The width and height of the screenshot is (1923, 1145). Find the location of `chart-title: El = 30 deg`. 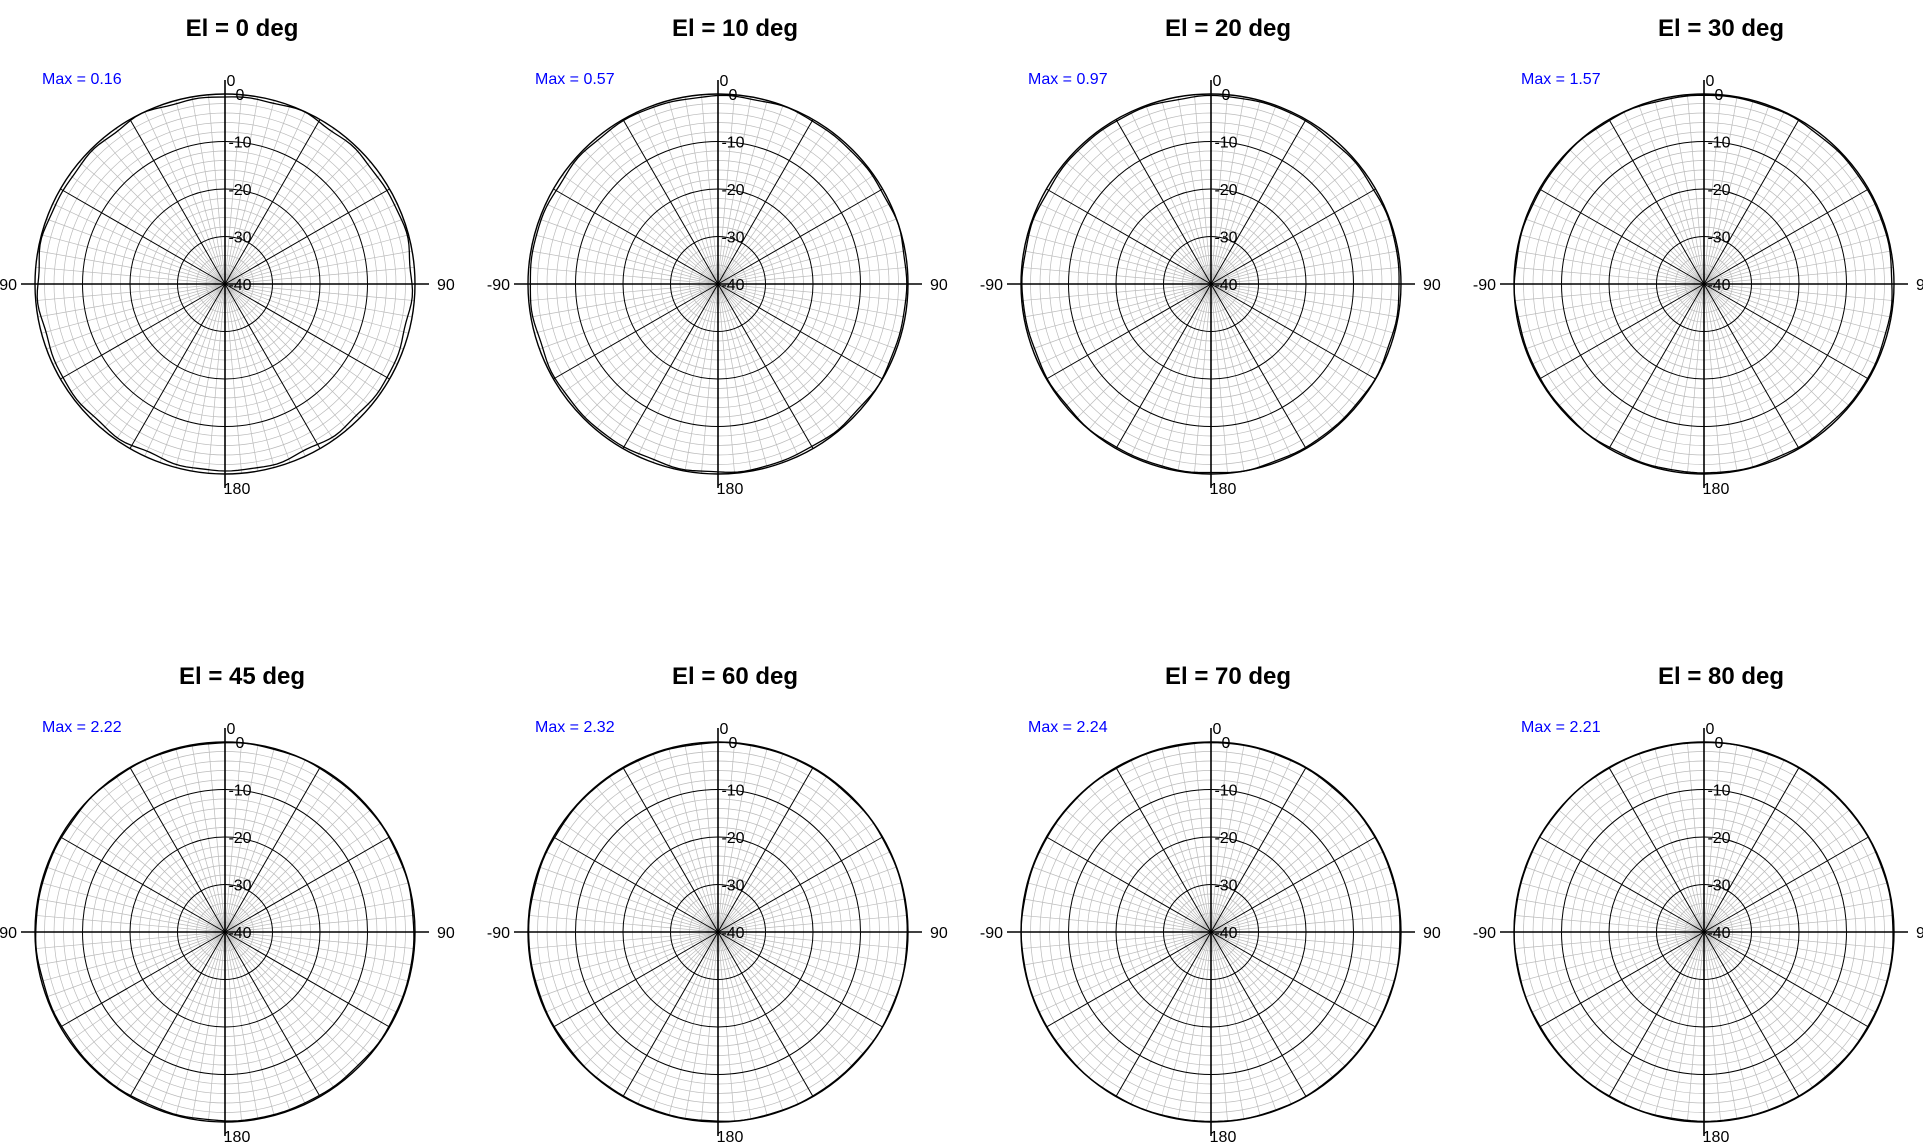

chart-title: El = 30 deg is located at coordinates (1721, 28).